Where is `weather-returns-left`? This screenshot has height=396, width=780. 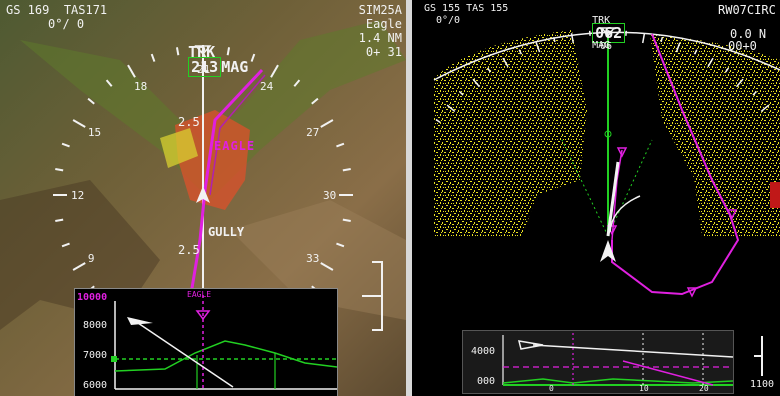 weather-returns-left is located at coordinates (510, 133).